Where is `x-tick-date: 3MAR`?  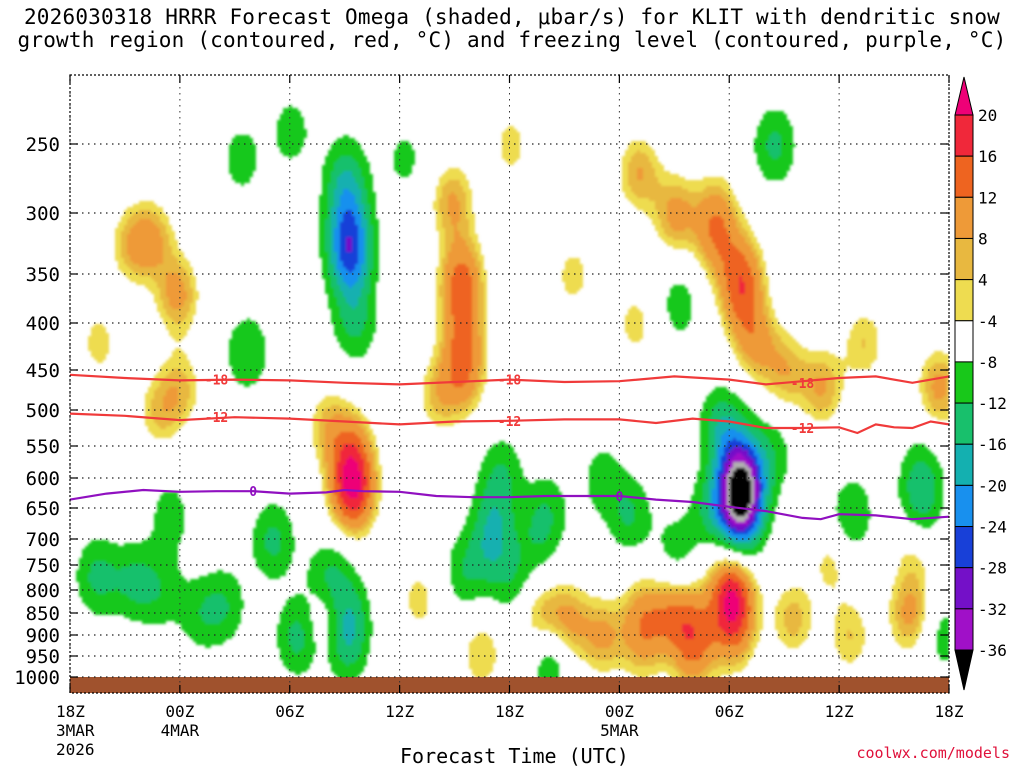
x-tick-date: 3MAR is located at coordinates (75, 730).